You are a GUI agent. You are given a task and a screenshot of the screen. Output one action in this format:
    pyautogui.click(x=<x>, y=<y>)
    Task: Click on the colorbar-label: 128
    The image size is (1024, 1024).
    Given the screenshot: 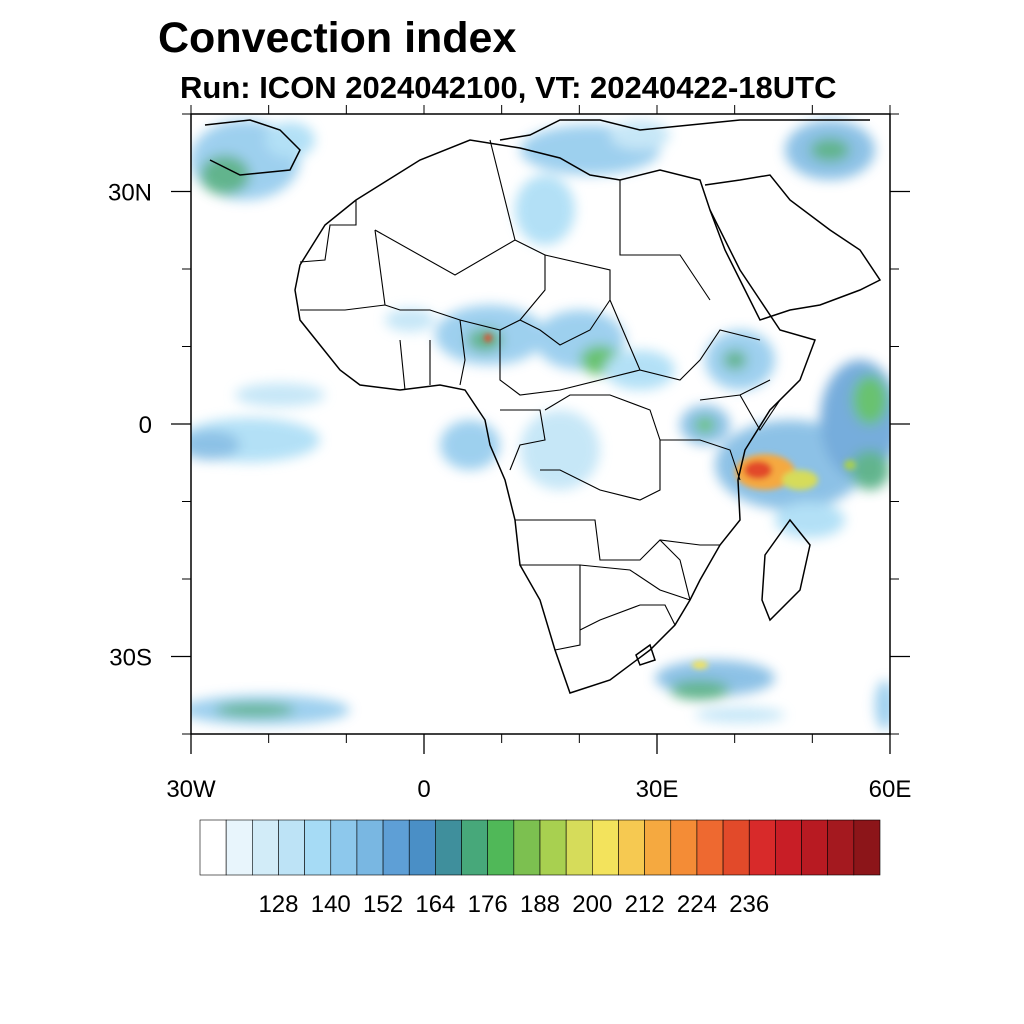 What is the action you would take?
    pyautogui.click(x=278, y=904)
    